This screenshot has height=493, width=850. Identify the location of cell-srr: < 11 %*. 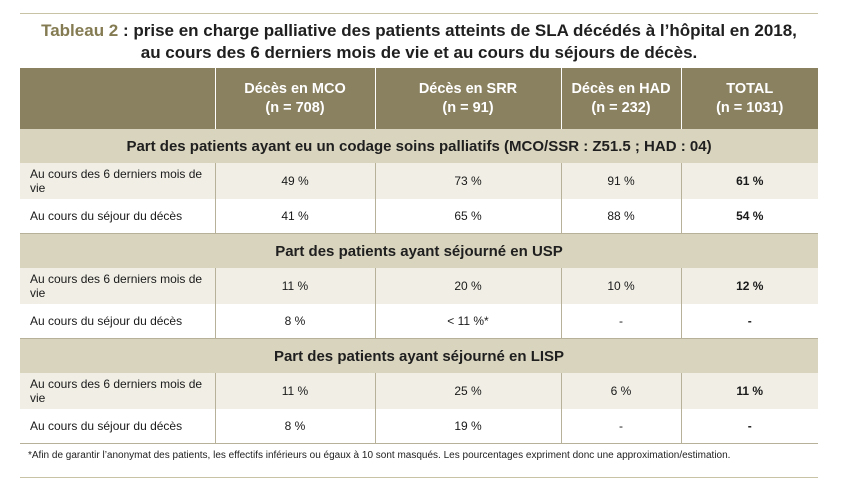
(468, 321).